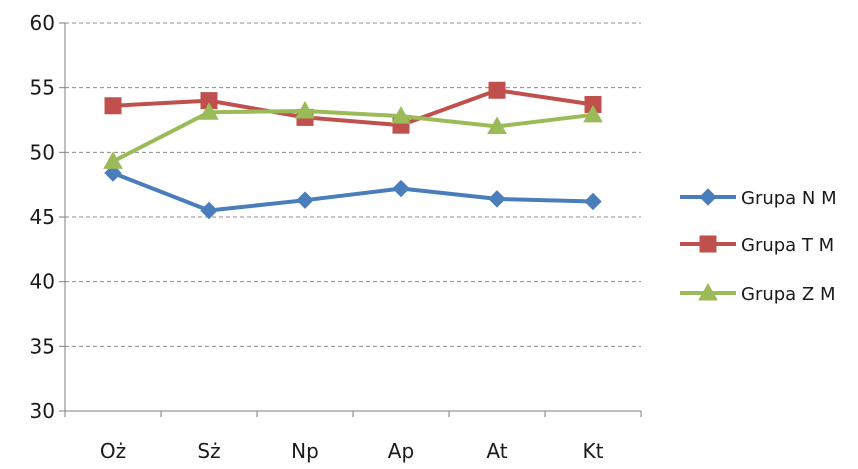 This screenshot has width=858, height=469. What do you see at coordinates (788, 294) in the screenshot?
I see `legend-label: Grupa Z M` at bounding box center [788, 294].